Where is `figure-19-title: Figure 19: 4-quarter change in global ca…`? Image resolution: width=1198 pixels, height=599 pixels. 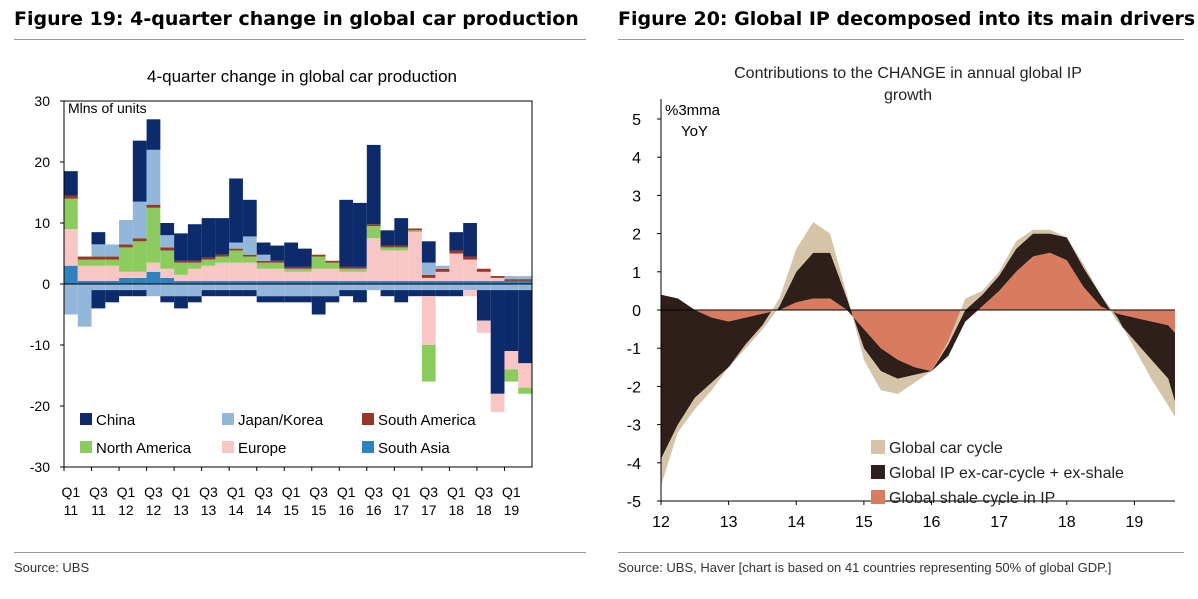 figure-19-title: Figure 19: 4-quarter change in global ca… is located at coordinates (296, 19).